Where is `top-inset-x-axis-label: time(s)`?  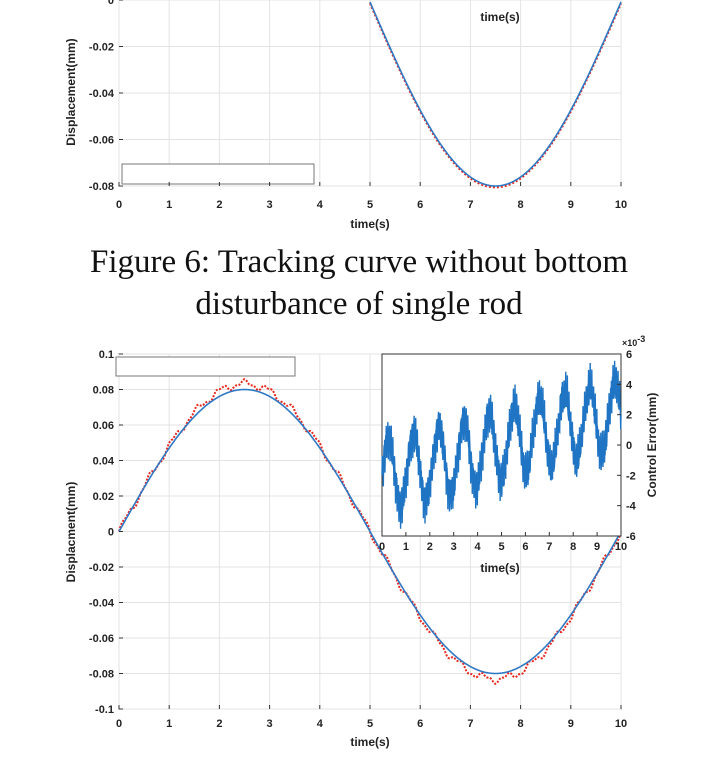 top-inset-x-axis-label: time(s) is located at coordinates (499, 17).